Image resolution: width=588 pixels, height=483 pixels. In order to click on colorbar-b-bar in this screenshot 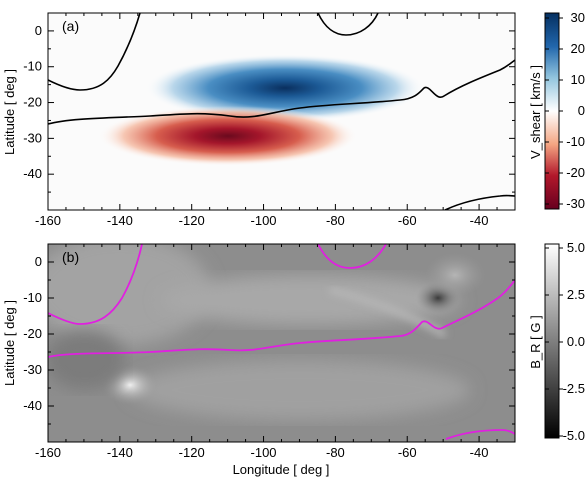, I will do `click(552, 341)`.